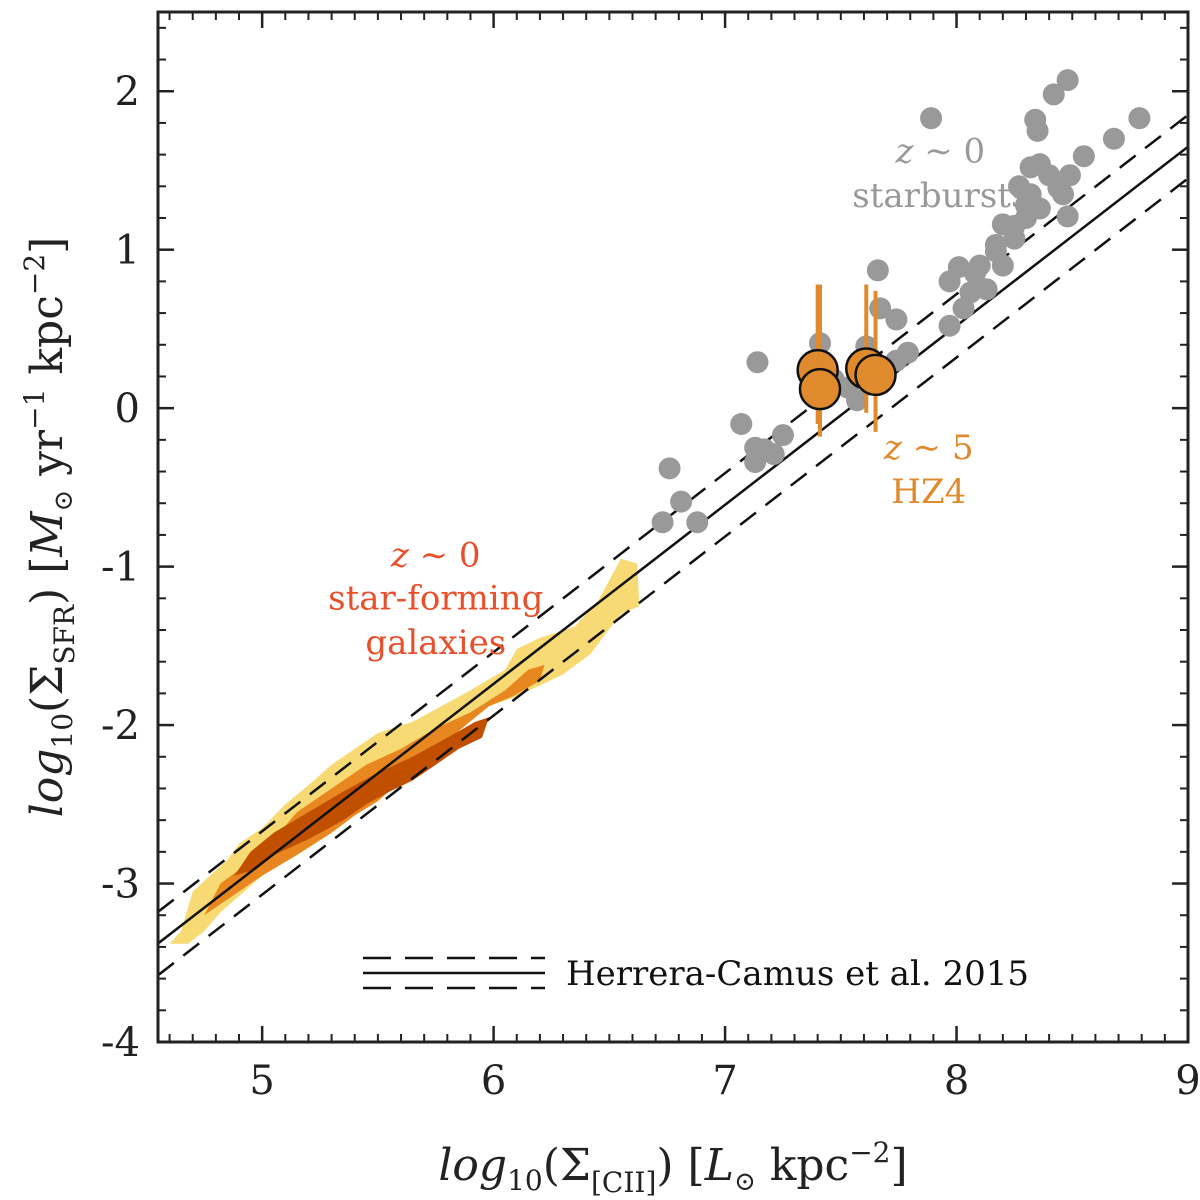 This screenshot has width=1200, height=1200. What do you see at coordinates (435, 643) in the screenshot?
I see `annotation-label: galaxies` at bounding box center [435, 643].